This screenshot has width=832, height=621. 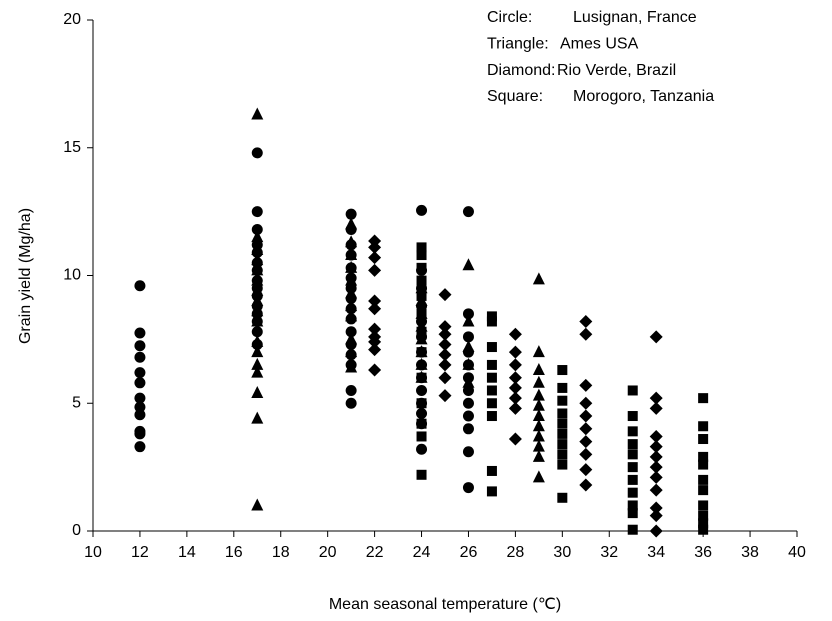 I want to click on x-tick-label: 26, so click(x=469, y=552).